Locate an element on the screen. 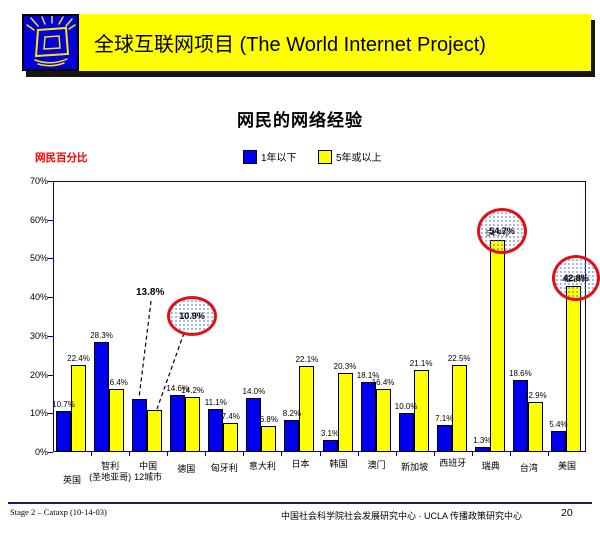  legend-item-5-years-plus: 5年或以上 is located at coordinates (350, 156).